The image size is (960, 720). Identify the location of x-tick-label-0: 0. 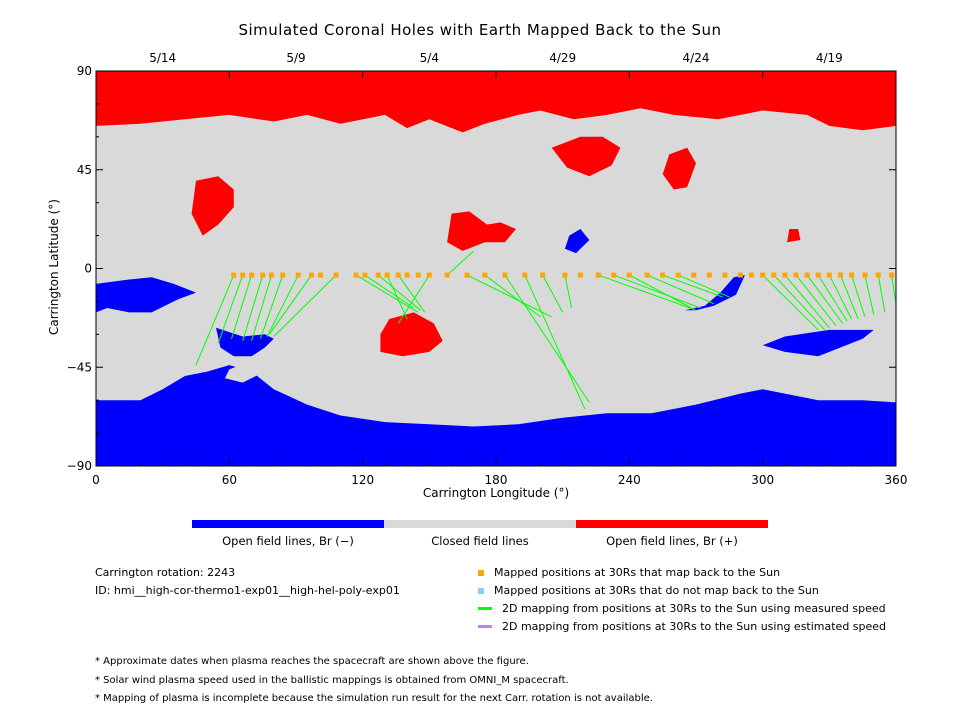
(96, 480).